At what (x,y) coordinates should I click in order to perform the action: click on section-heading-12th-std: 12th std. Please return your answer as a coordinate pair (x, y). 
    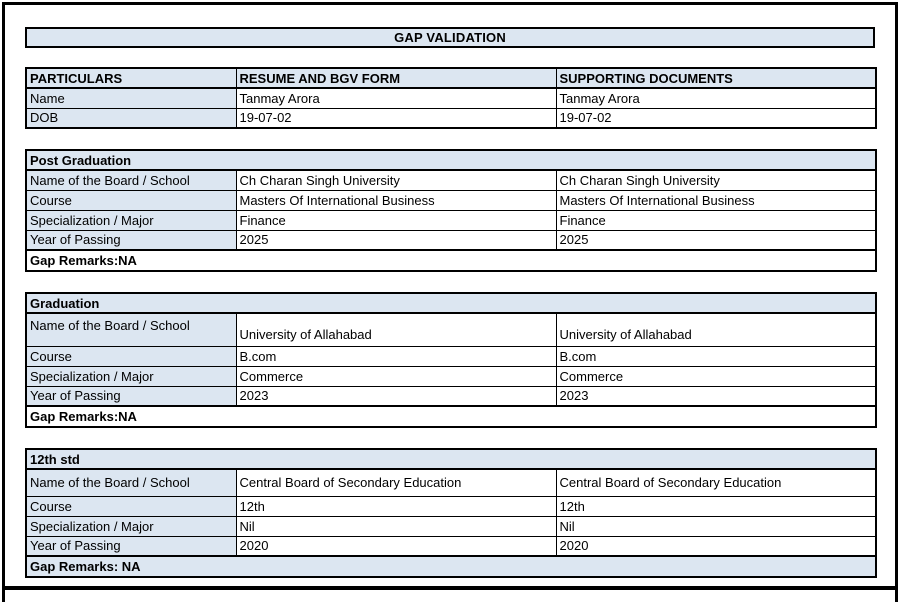
    Looking at the image, I should click on (451, 459).